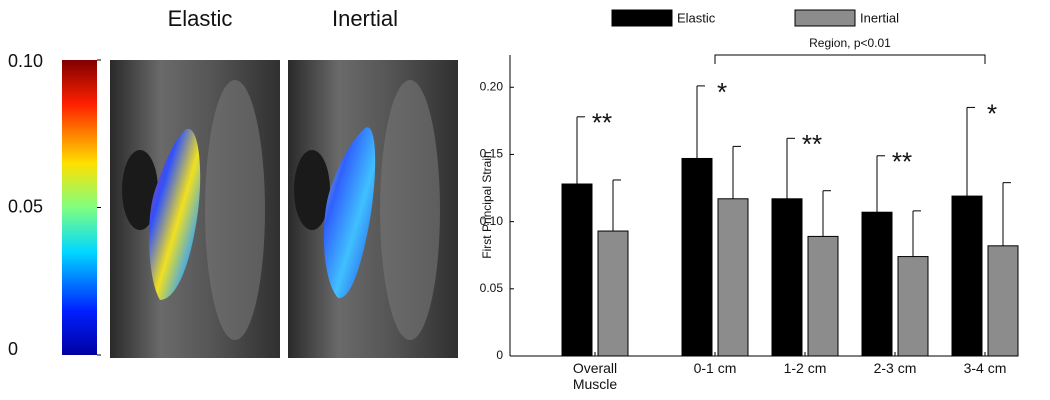 This screenshot has height=400, width=1050. I want to click on colorbar-tick-label: 0.05, so click(25, 206).